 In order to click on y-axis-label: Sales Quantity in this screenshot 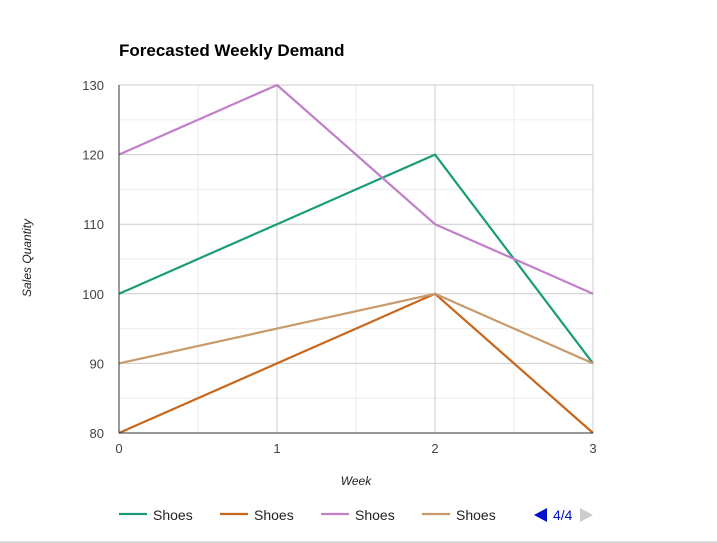, I will do `click(27, 257)`.